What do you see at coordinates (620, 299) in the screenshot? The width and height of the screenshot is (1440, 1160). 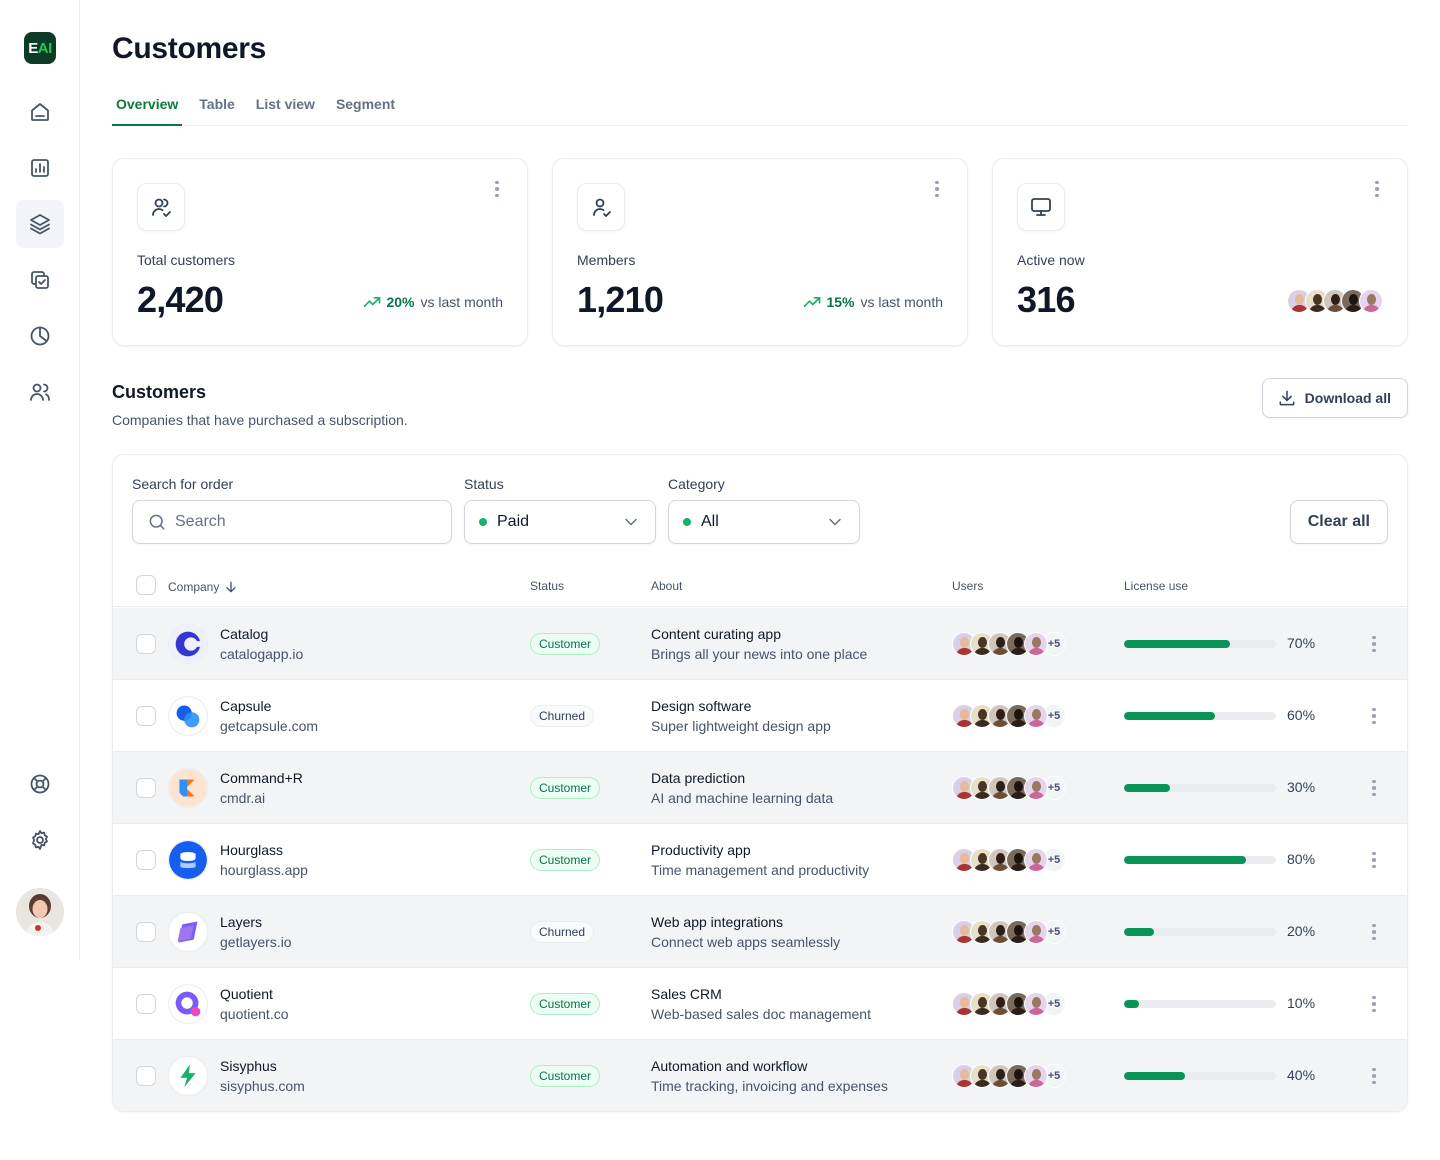 I see `stat-value: 1,210` at bounding box center [620, 299].